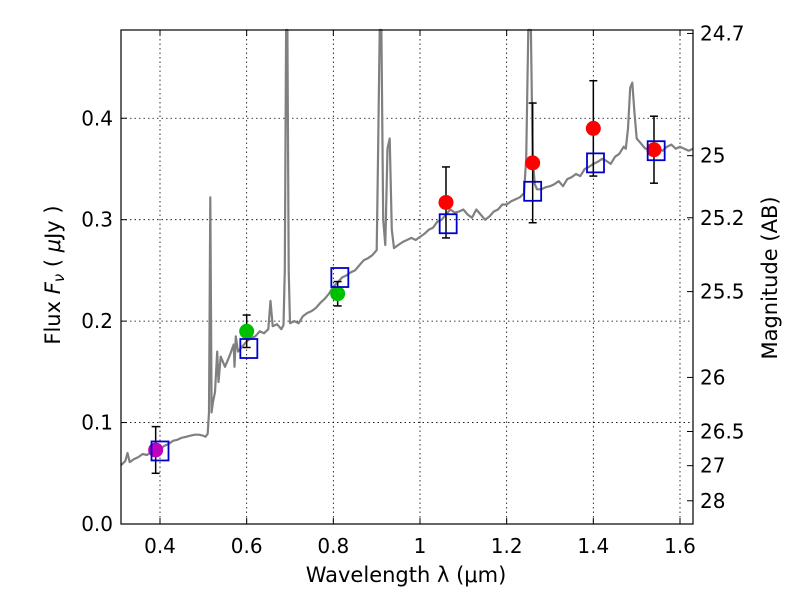  I want to click on y-axis-label: Flux Fν ( μJy ), so click(54, 274).